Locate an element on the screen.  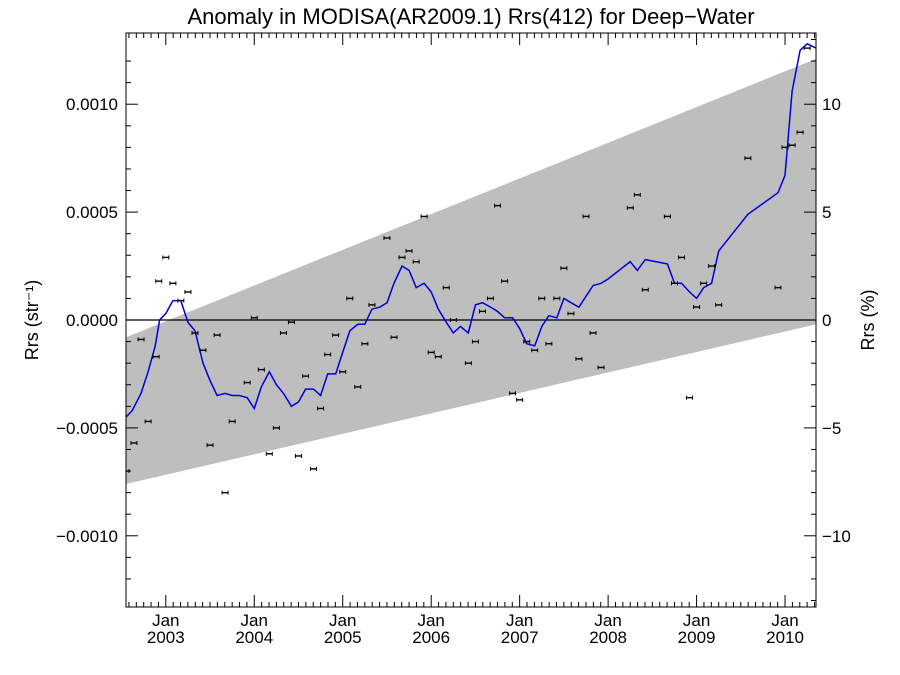
x-tick-label-year: 2005 is located at coordinates (343, 637).